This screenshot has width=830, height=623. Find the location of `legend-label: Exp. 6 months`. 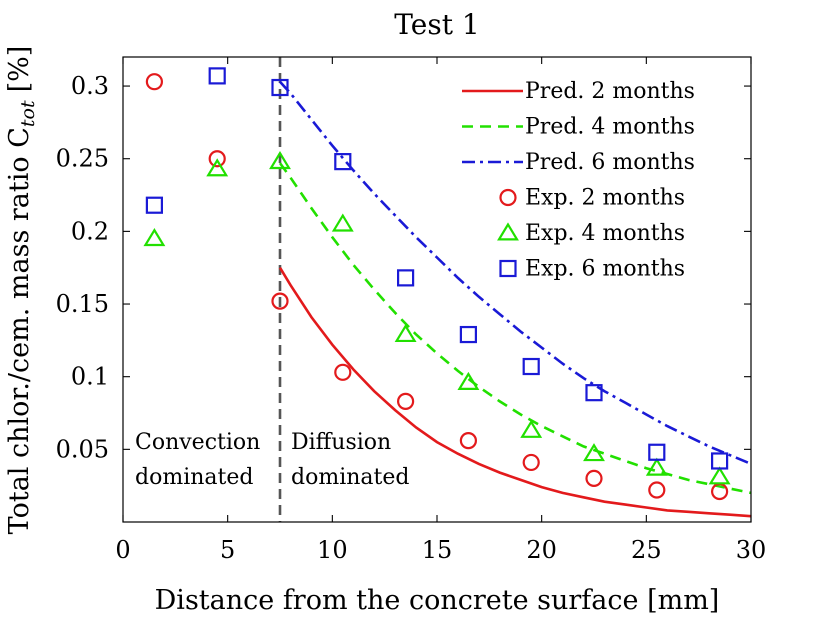

legend-label: Exp. 6 months is located at coordinates (605, 269).